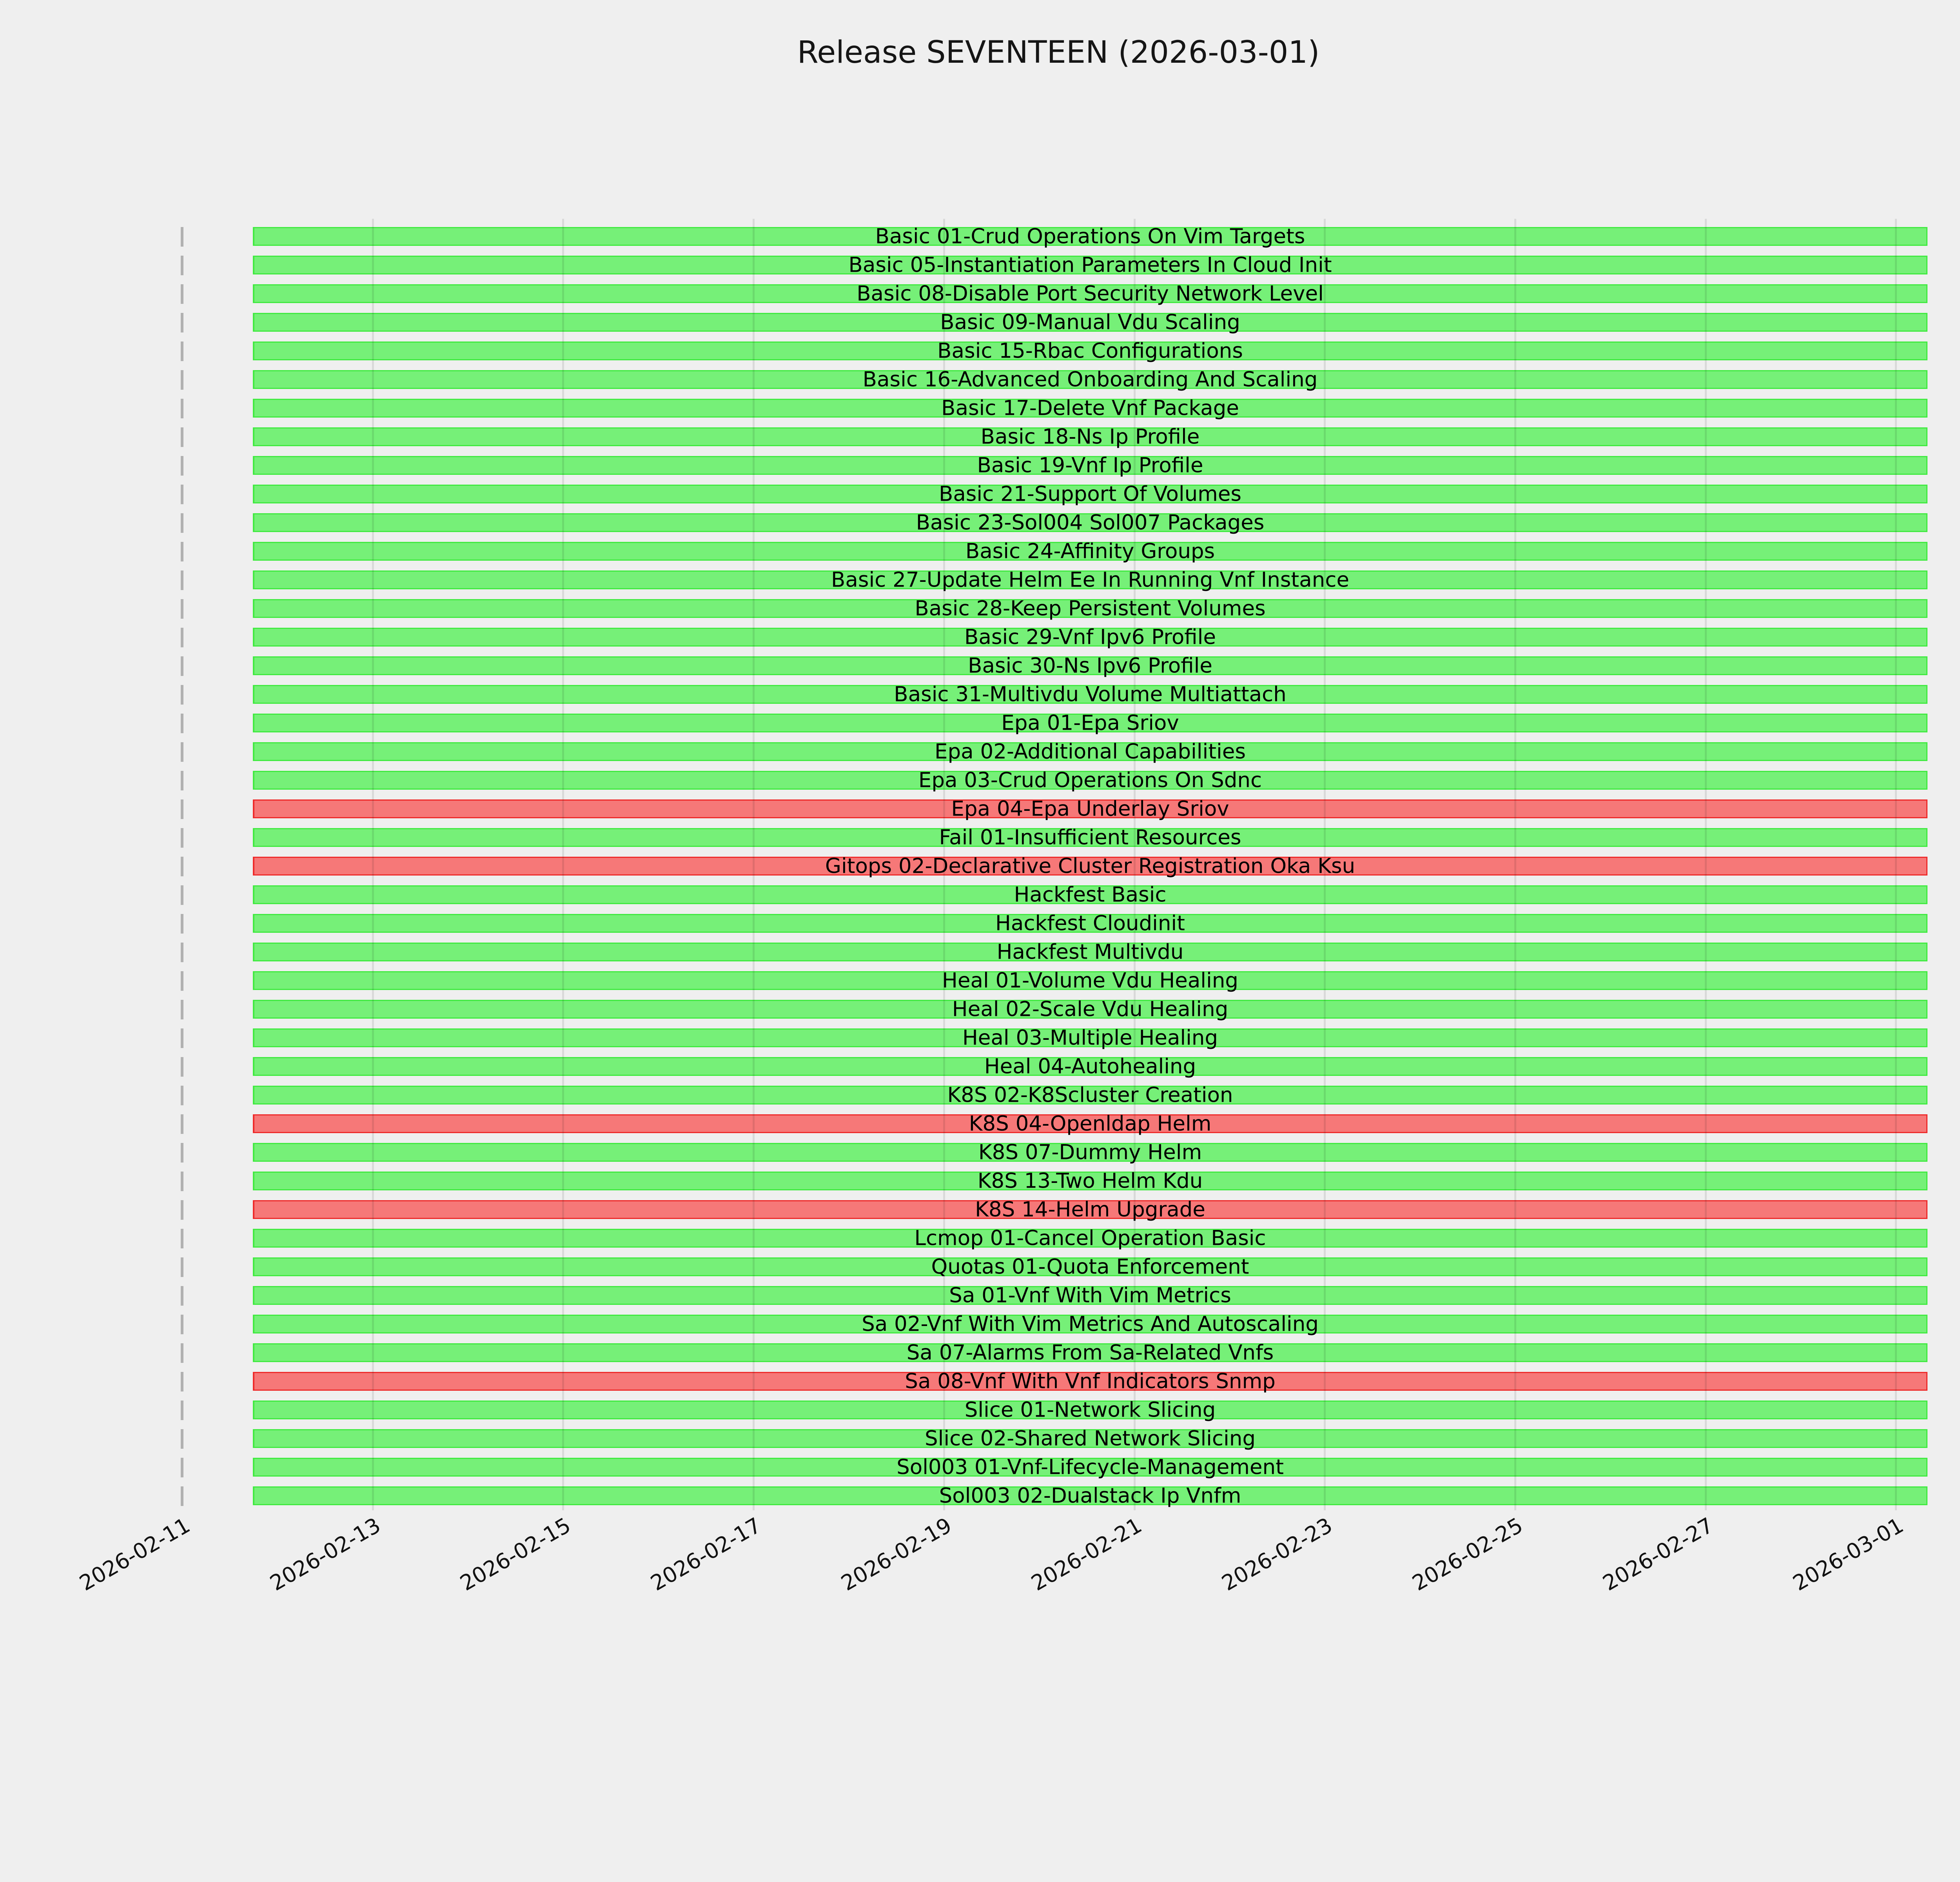 The height and width of the screenshot is (1882, 1960). What do you see at coordinates (182, 868) in the screenshot?
I see `deadline-dashed-line` at bounding box center [182, 868].